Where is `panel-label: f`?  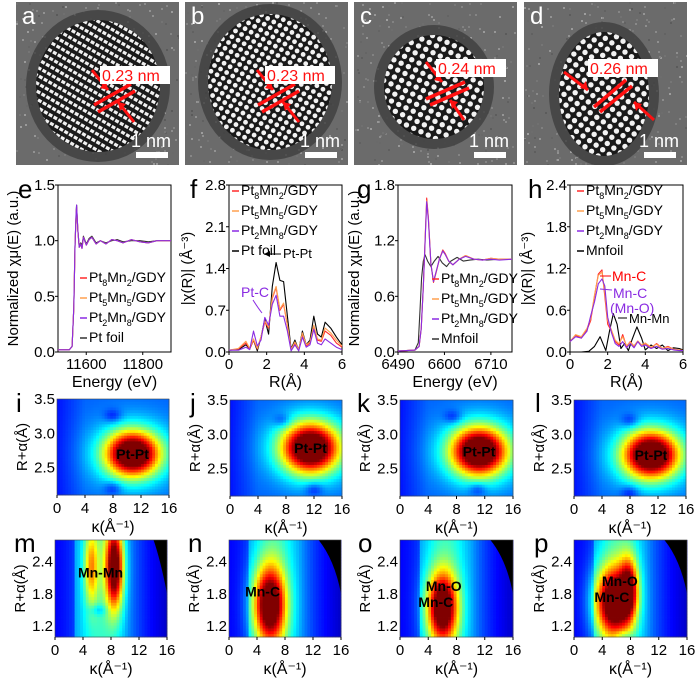
panel-label: f is located at coordinates (194, 189).